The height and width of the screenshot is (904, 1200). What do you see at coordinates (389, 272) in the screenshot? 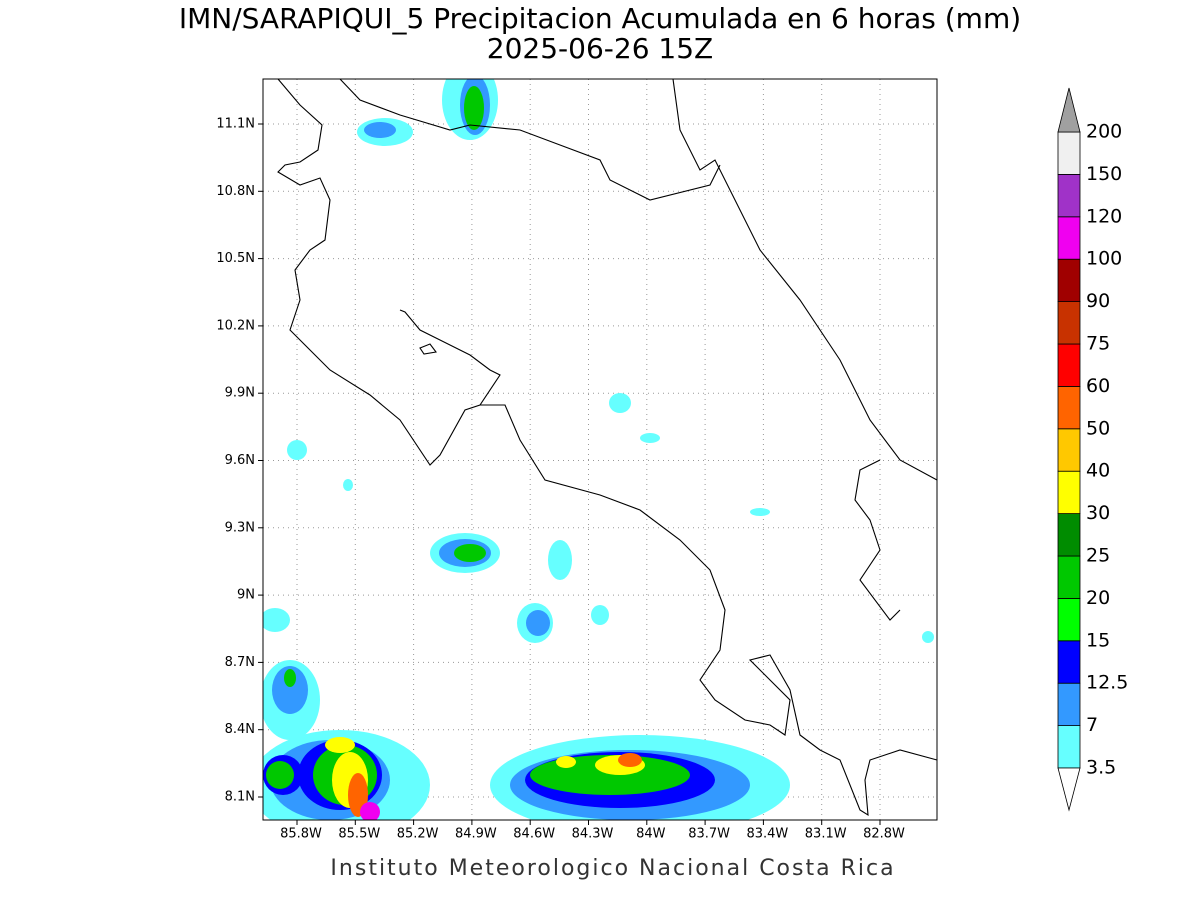
I see `pacific-coast` at bounding box center [389, 272].